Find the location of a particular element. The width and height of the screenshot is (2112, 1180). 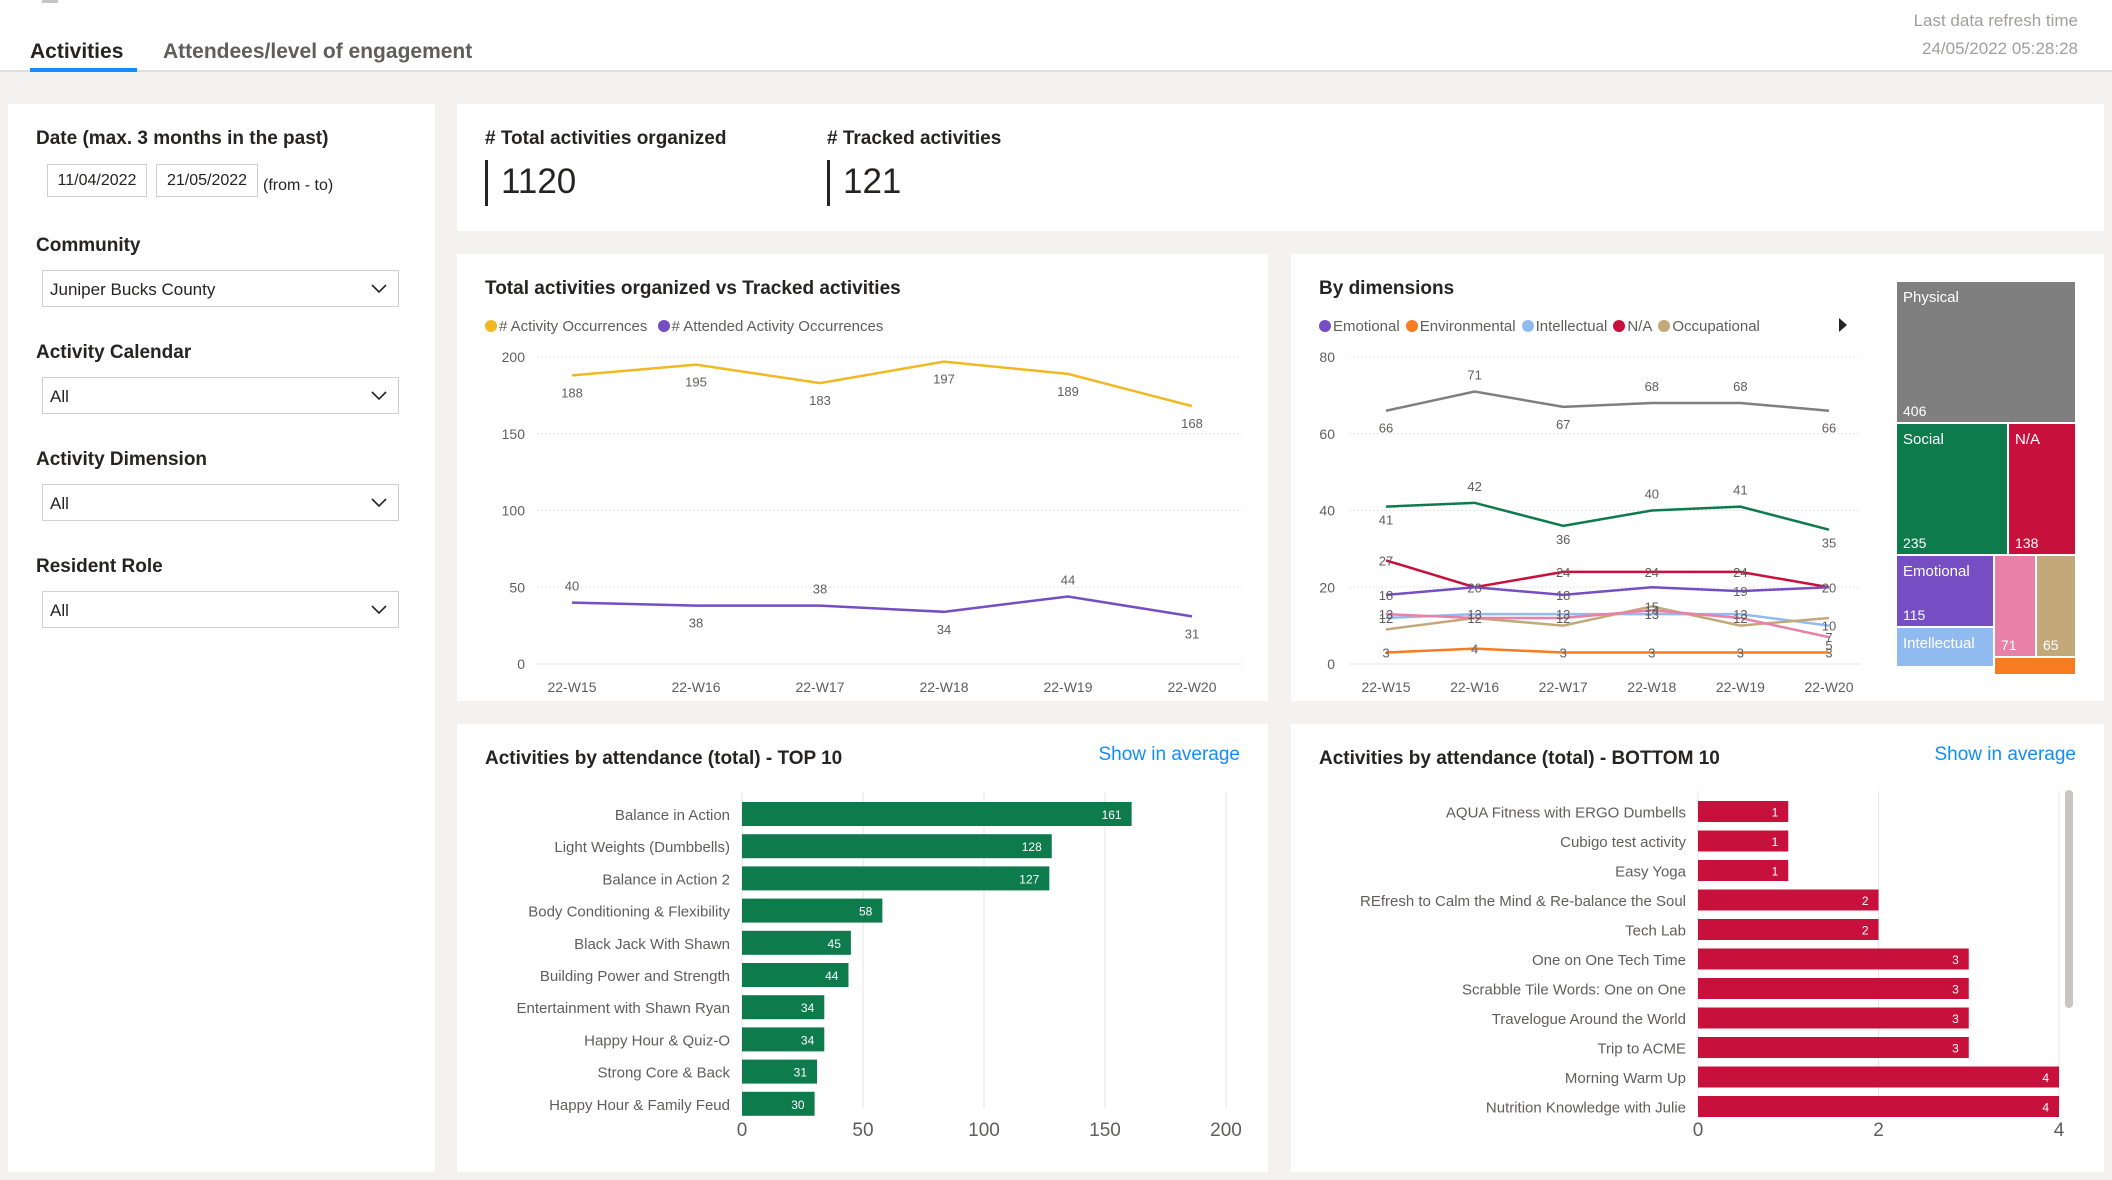

bar-value-label: 4 is located at coordinates (2045, 1108).